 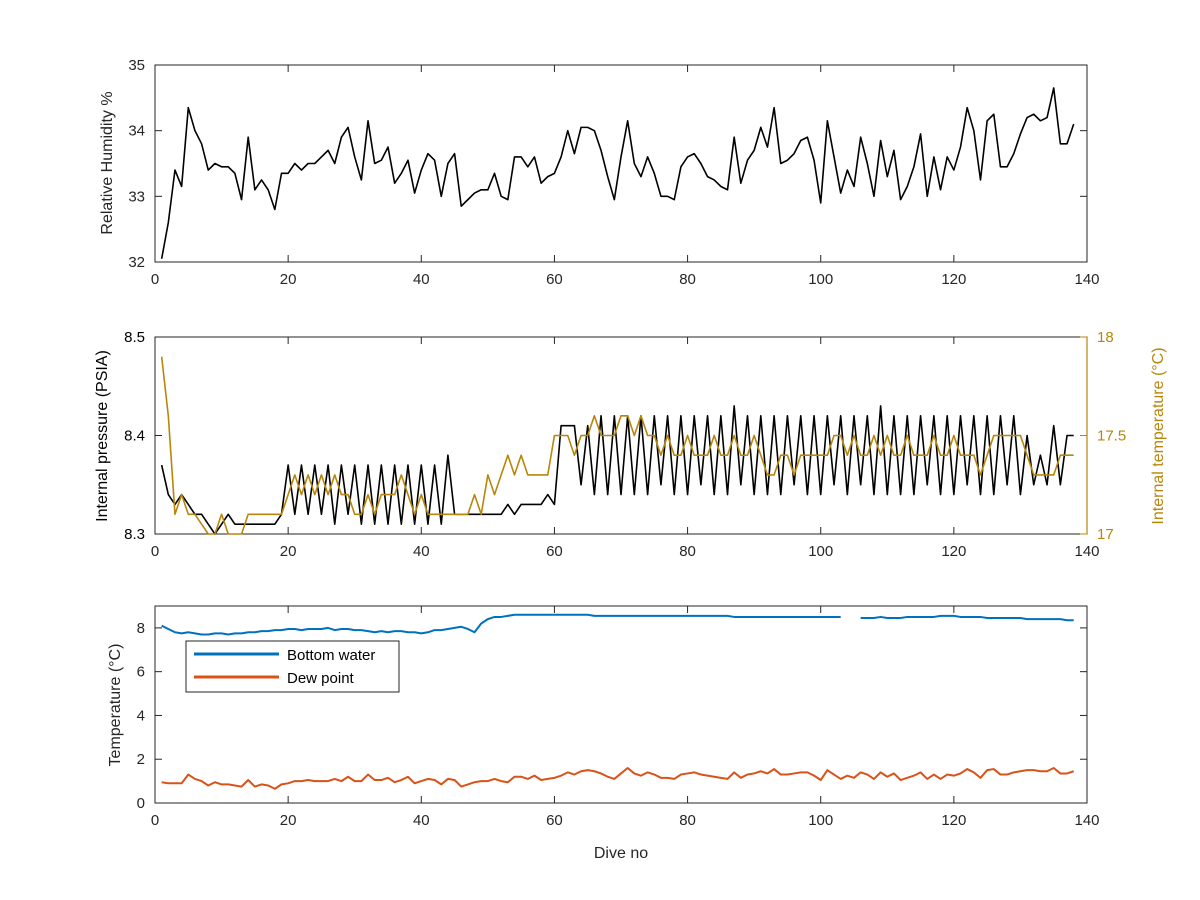 What do you see at coordinates (331, 655) in the screenshot?
I see `legend-label-bottom-water: Bottom water` at bounding box center [331, 655].